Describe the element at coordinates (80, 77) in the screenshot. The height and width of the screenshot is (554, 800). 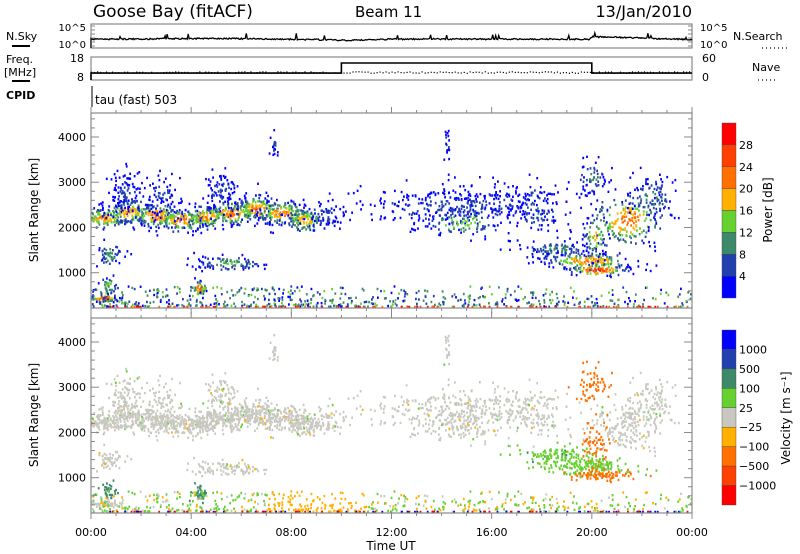
I see `freq-tick-bottom: 8` at that location.